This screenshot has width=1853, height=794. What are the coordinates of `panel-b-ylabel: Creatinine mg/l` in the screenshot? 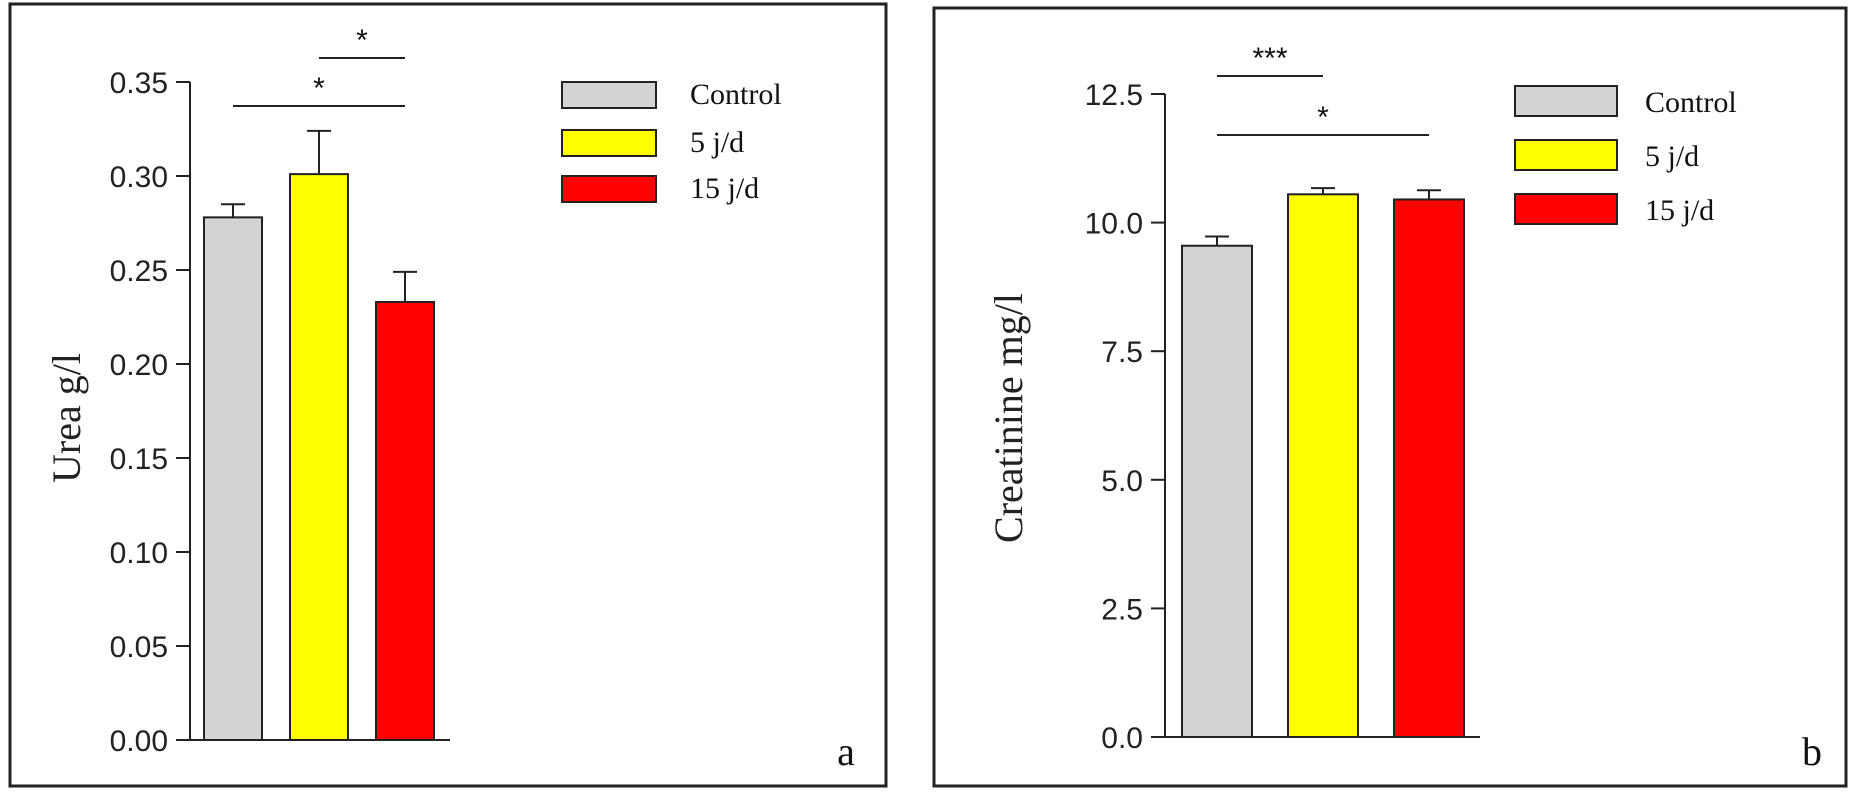 It's located at (1008, 418).